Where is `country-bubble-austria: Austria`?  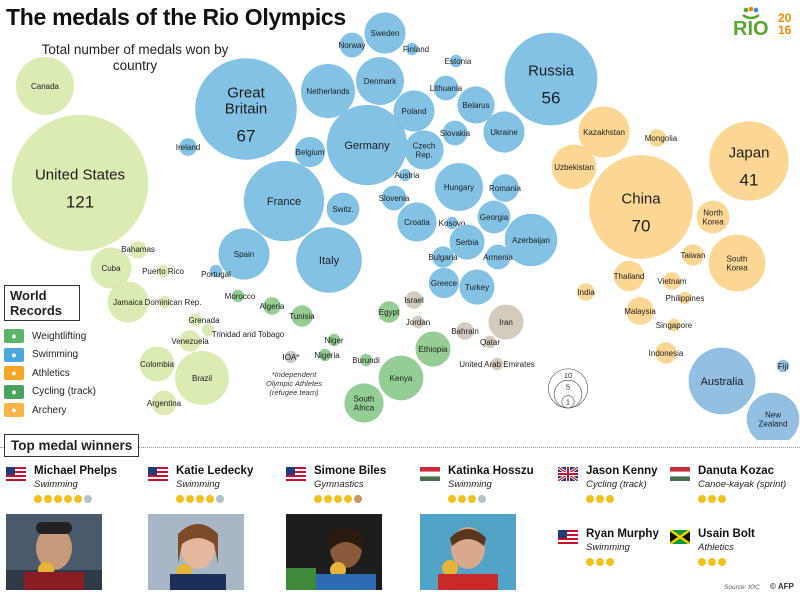 country-bubble-austria: Austria is located at coordinates (407, 175).